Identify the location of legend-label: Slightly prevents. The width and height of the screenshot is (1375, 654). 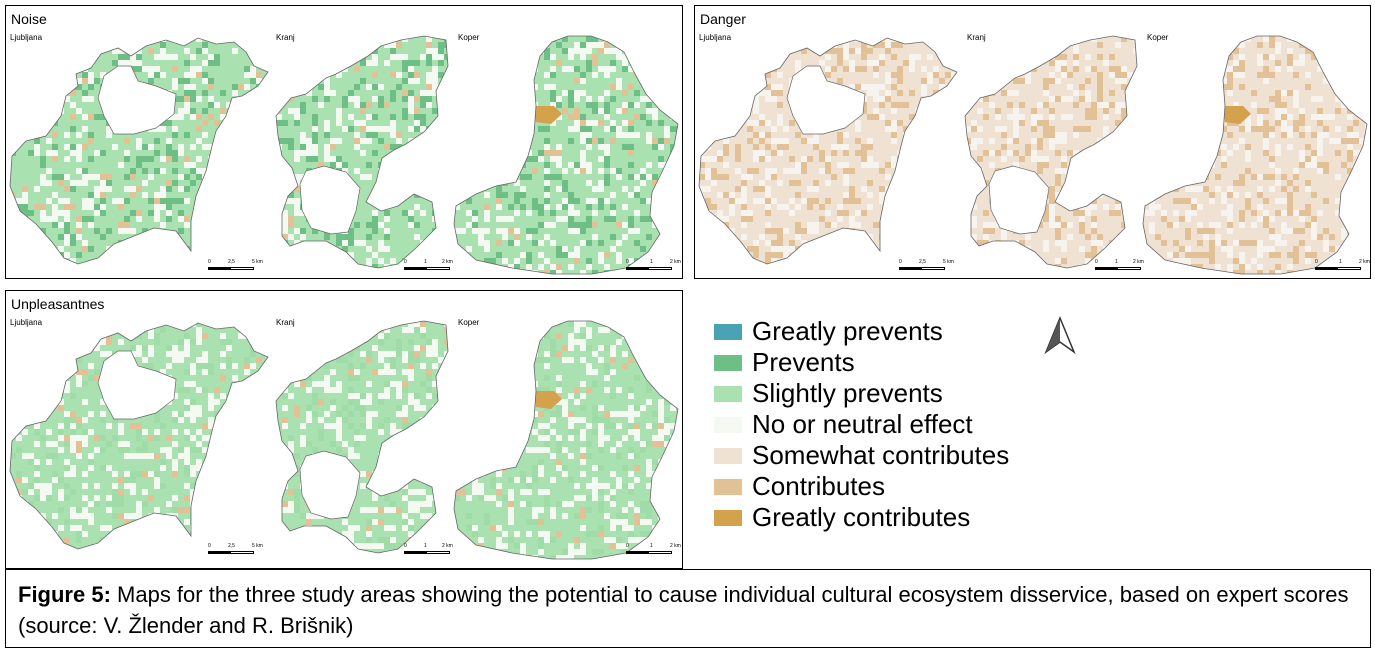
(847, 393).